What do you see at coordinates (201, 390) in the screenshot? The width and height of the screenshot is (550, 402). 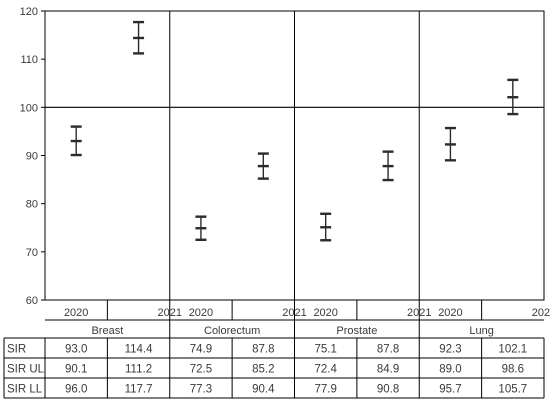 I see `table-cell: 77.3` at bounding box center [201, 390].